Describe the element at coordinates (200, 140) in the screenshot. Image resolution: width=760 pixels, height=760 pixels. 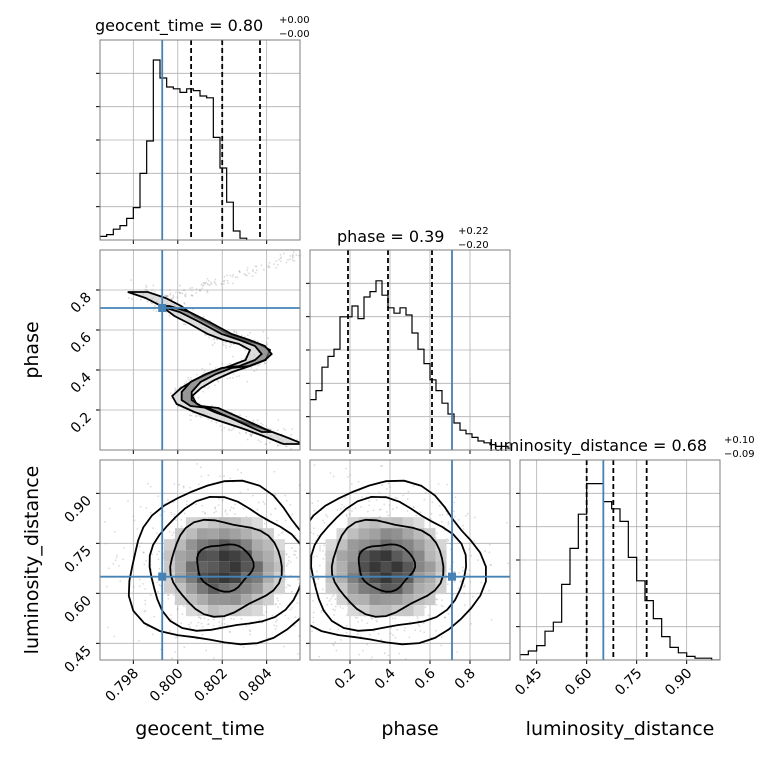
I see `hist-panel-geocent-time-frame` at that location.